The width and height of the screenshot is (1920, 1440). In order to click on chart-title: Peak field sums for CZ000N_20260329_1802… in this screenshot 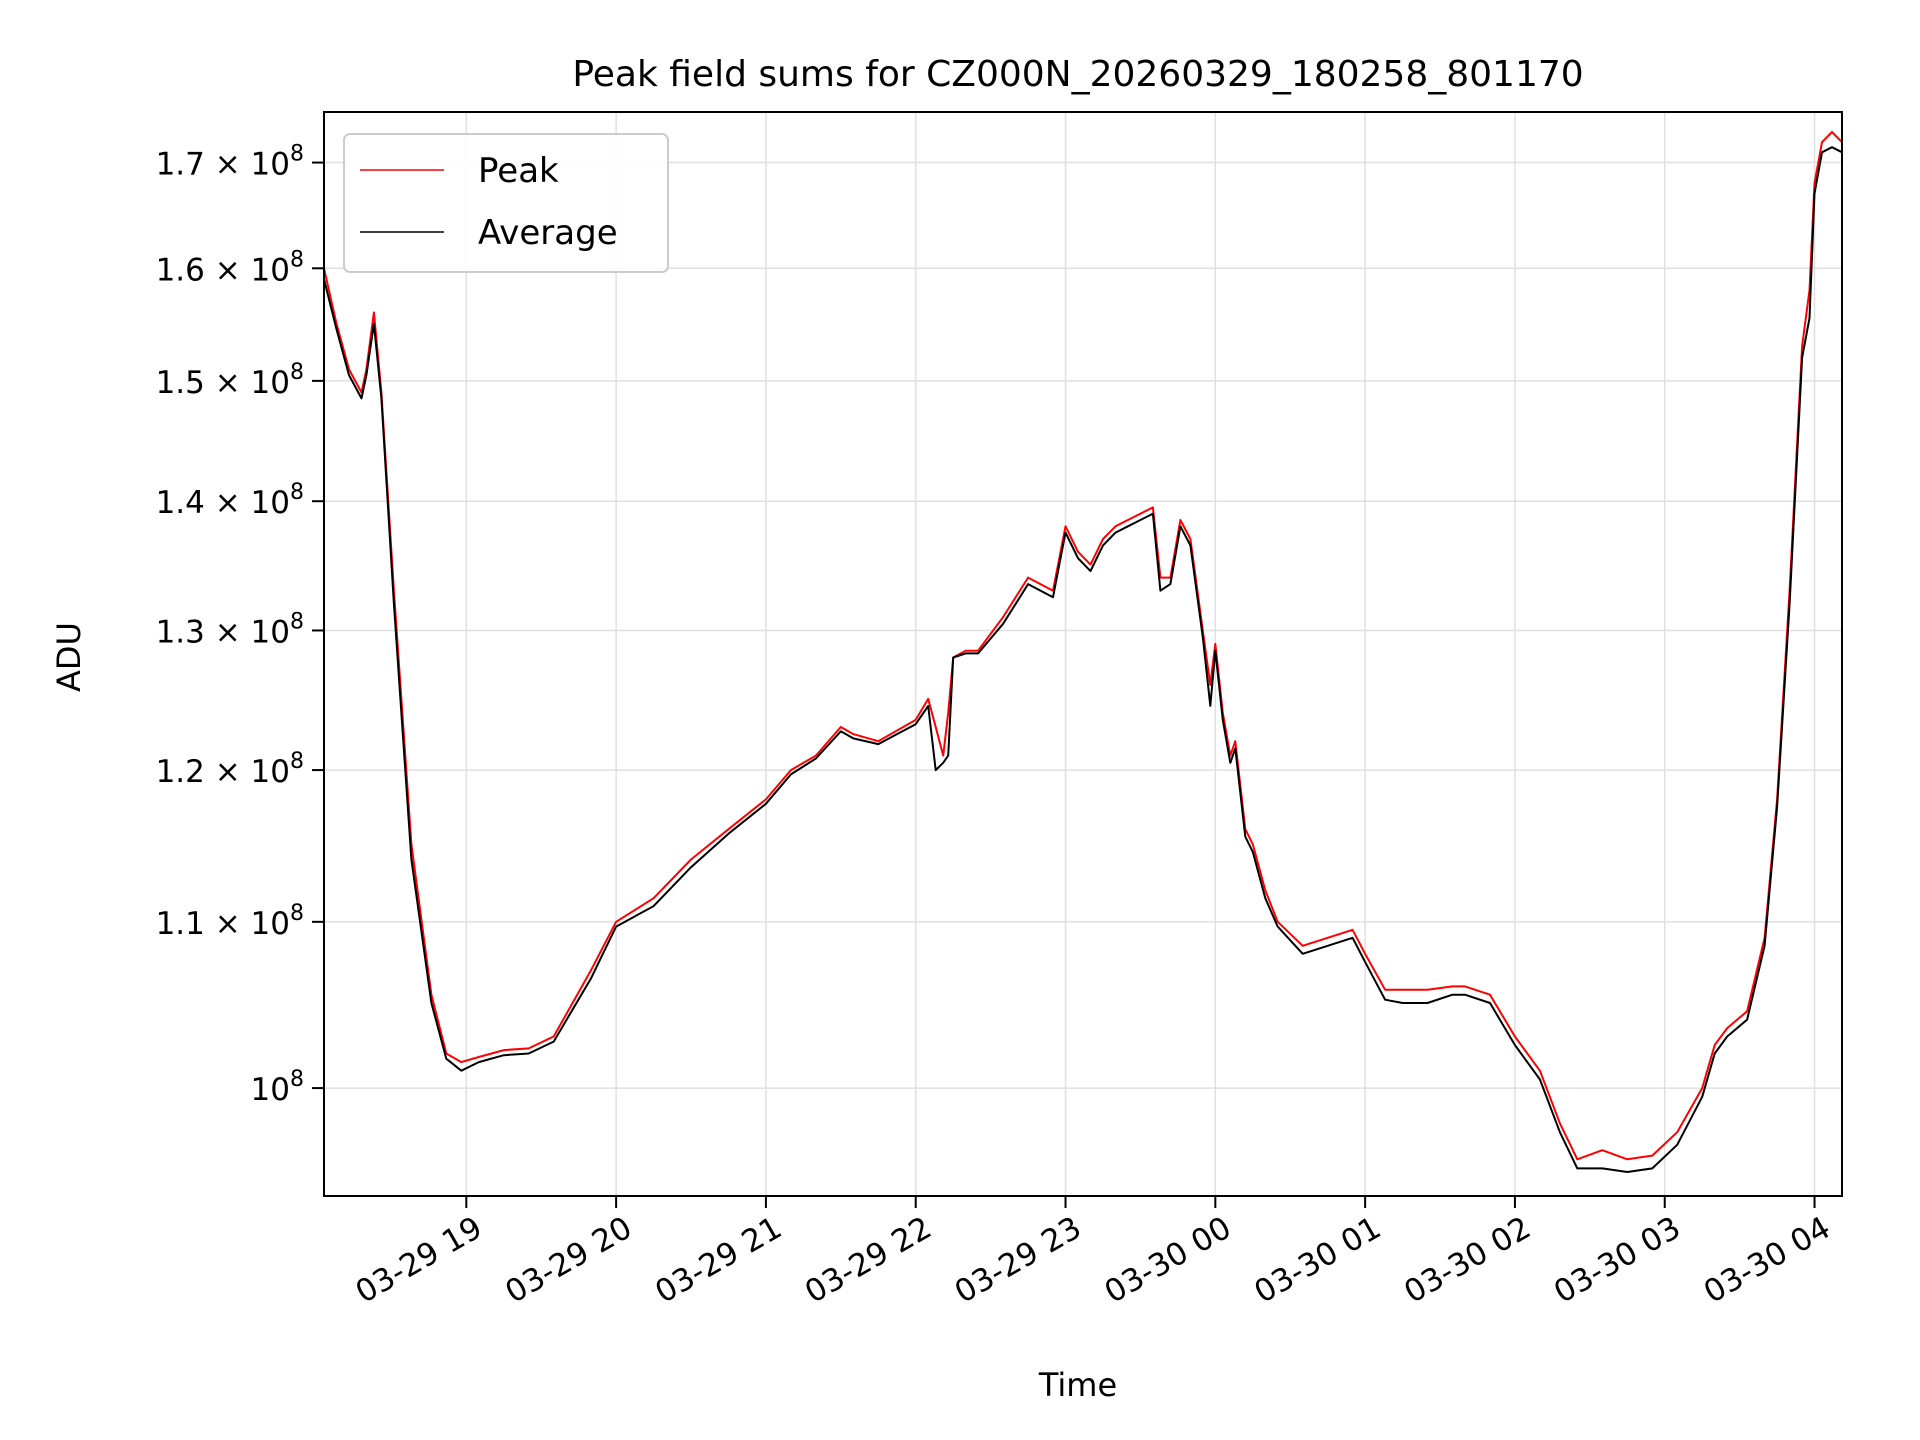, I will do `click(1077, 74)`.